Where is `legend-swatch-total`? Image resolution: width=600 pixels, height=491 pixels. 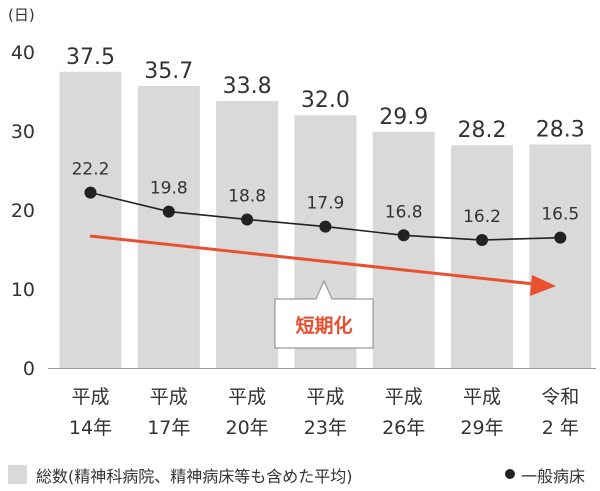
legend-swatch-total is located at coordinates (17, 474).